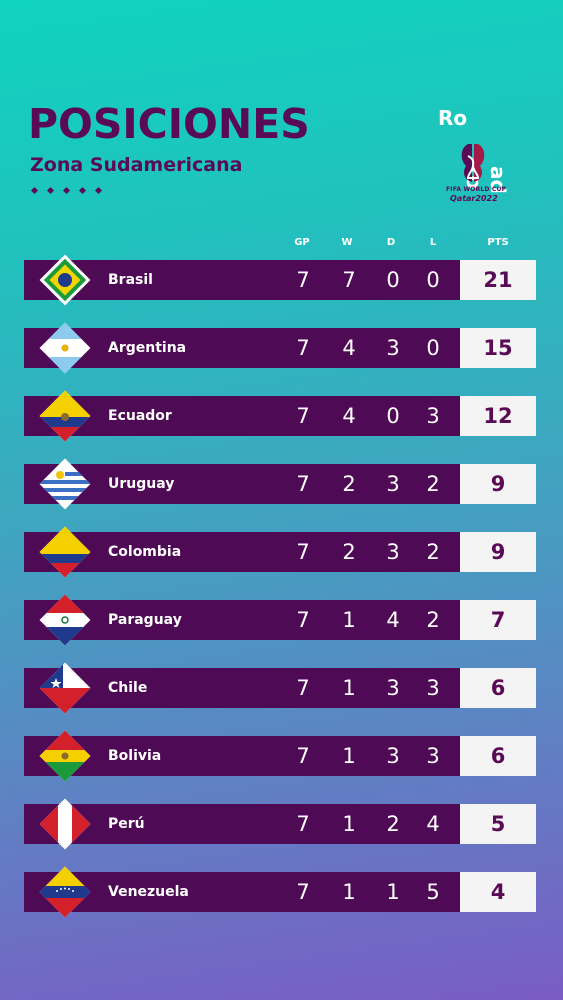  What do you see at coordinates (140, 416) in the screenshot?
I see `team-name: Ecuador` at bounding box center [140, 416].